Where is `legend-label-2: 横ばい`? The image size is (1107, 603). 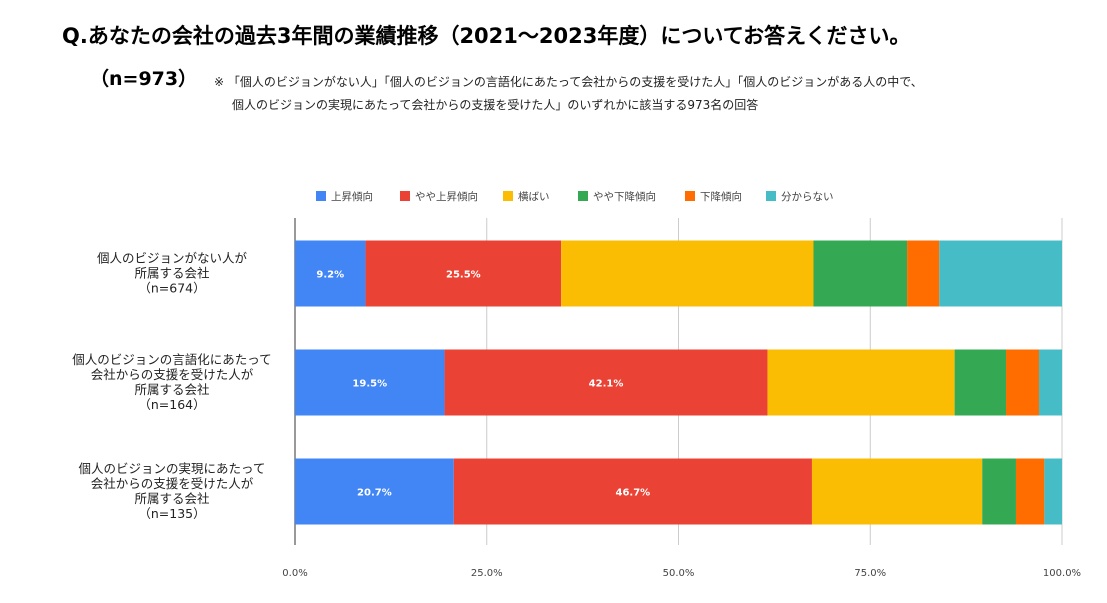 legend-label-2: 横ばい is located at coordinates (534, 196).